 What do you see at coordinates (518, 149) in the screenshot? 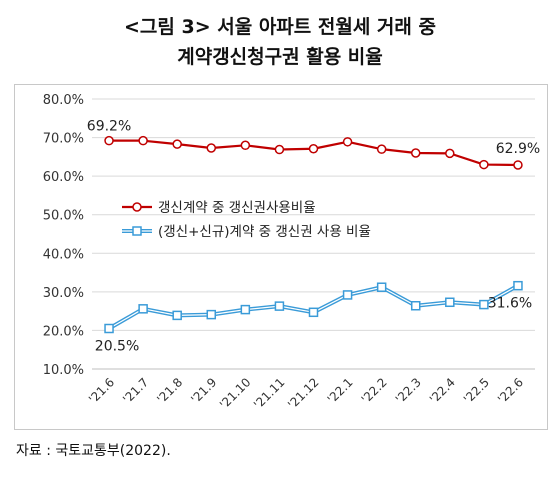
I see `data-label: 62.9%` at bounding box center [518, 149].